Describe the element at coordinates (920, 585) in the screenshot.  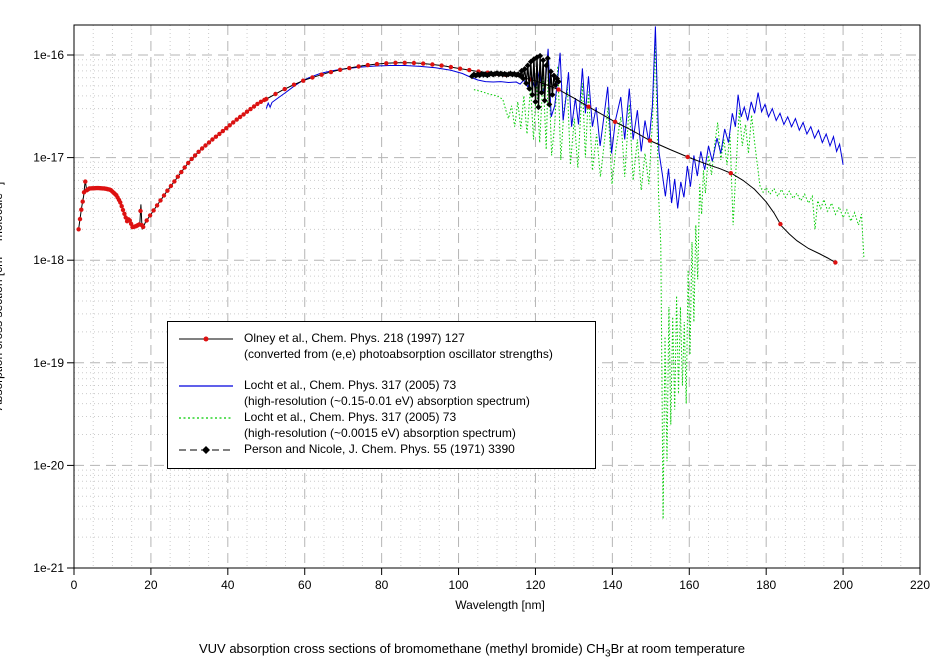
I see `x-tick-label: 220` at that location.